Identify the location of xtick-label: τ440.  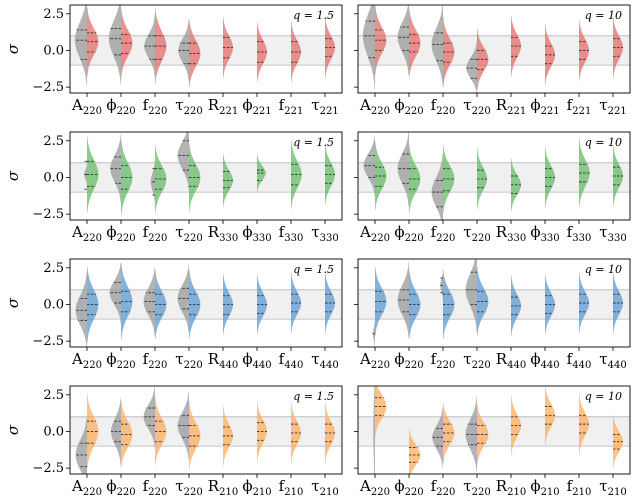
(324, 360).